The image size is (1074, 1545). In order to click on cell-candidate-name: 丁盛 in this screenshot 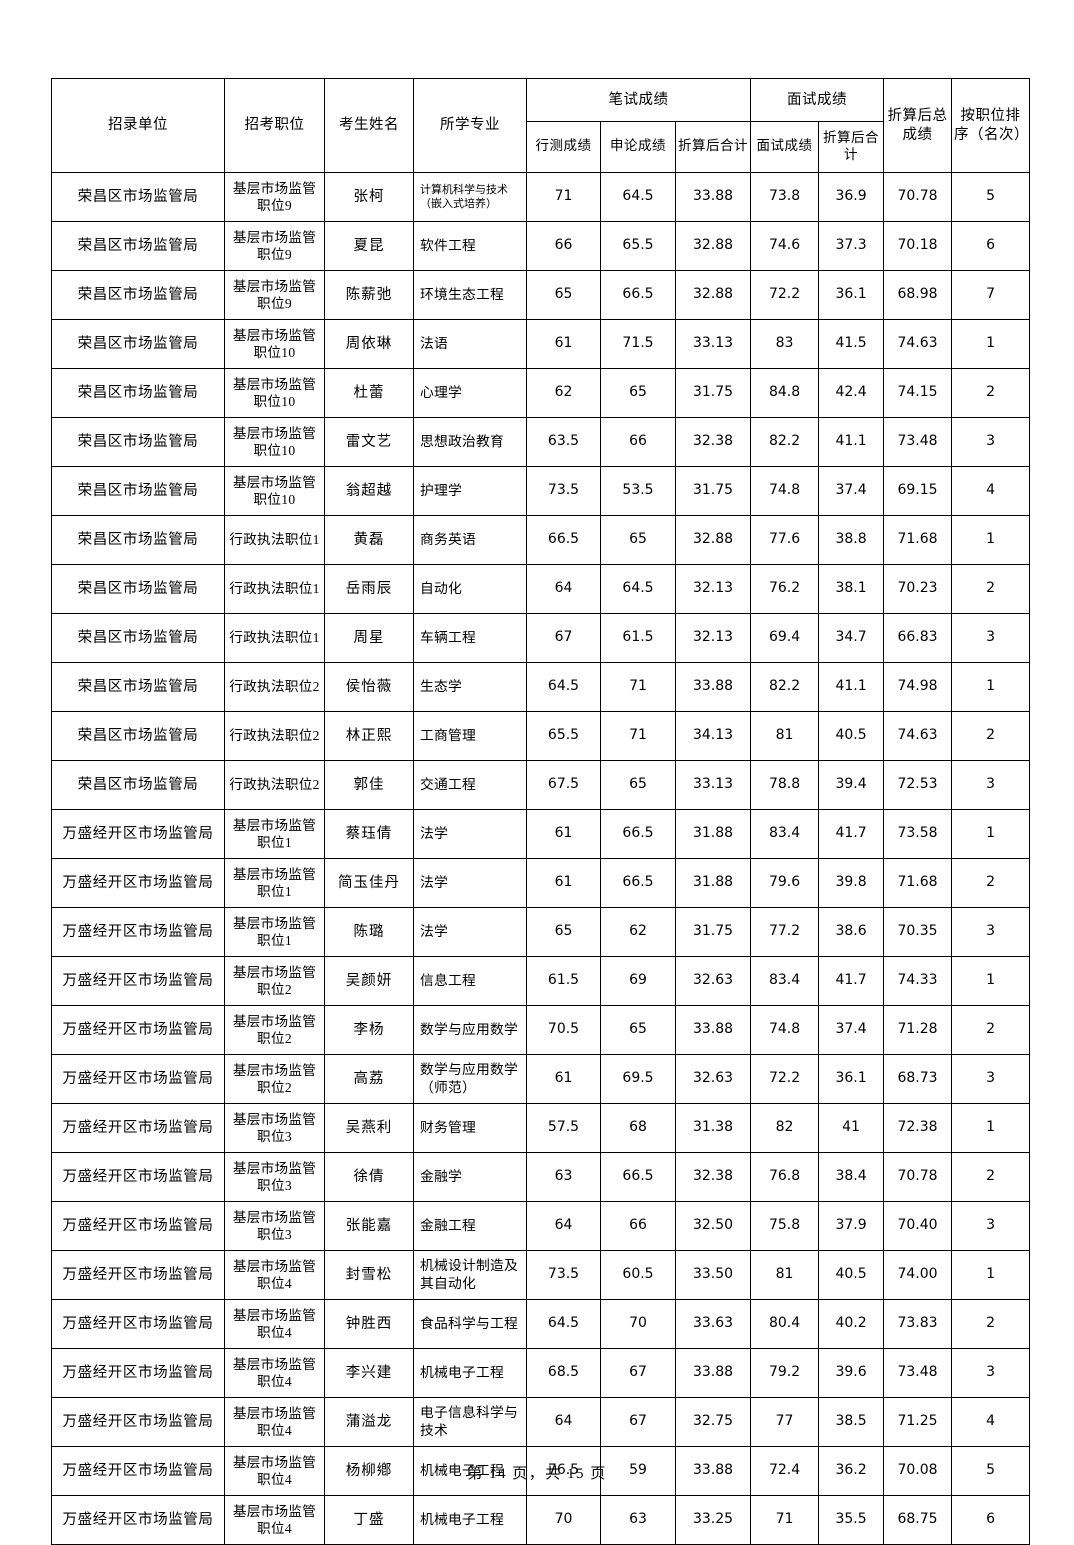, I will do `click(369, 1520)`.